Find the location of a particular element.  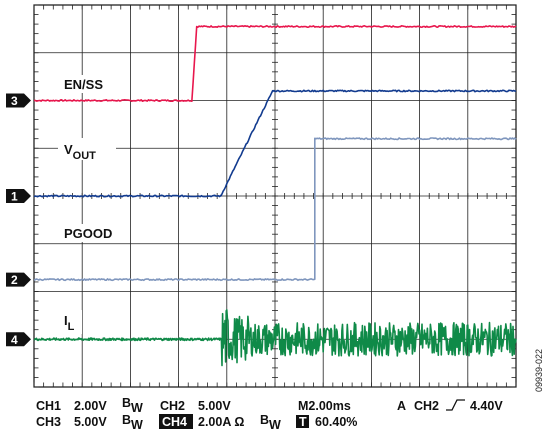

trigger-position-badge is located at coordinates (302, 421).